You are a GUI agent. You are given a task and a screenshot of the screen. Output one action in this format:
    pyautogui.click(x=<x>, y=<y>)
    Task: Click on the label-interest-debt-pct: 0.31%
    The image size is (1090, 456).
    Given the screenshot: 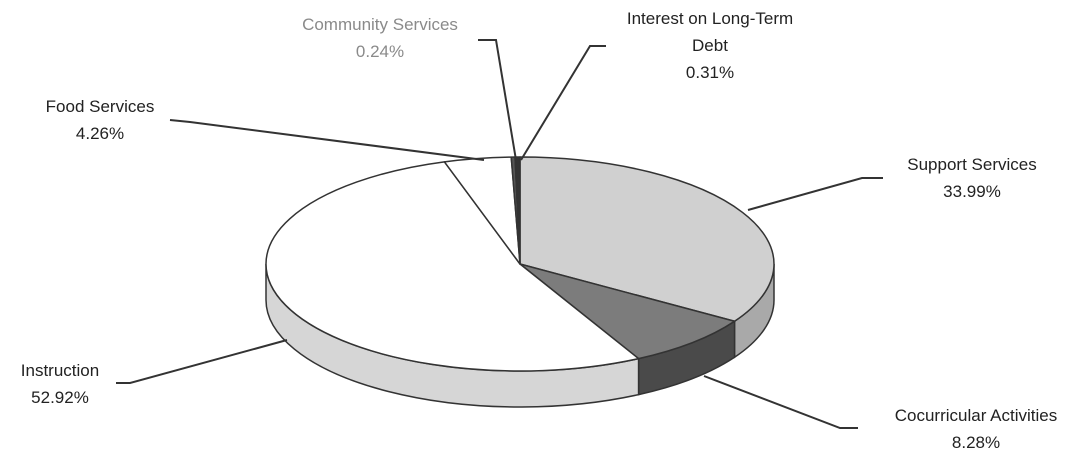 What is the action you would take?
    pyautogui.click(x=710, y=72)
    